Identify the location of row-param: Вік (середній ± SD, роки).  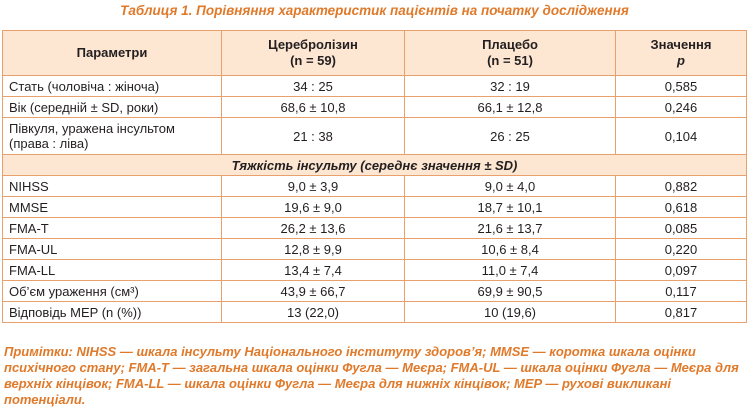
(112, 107).